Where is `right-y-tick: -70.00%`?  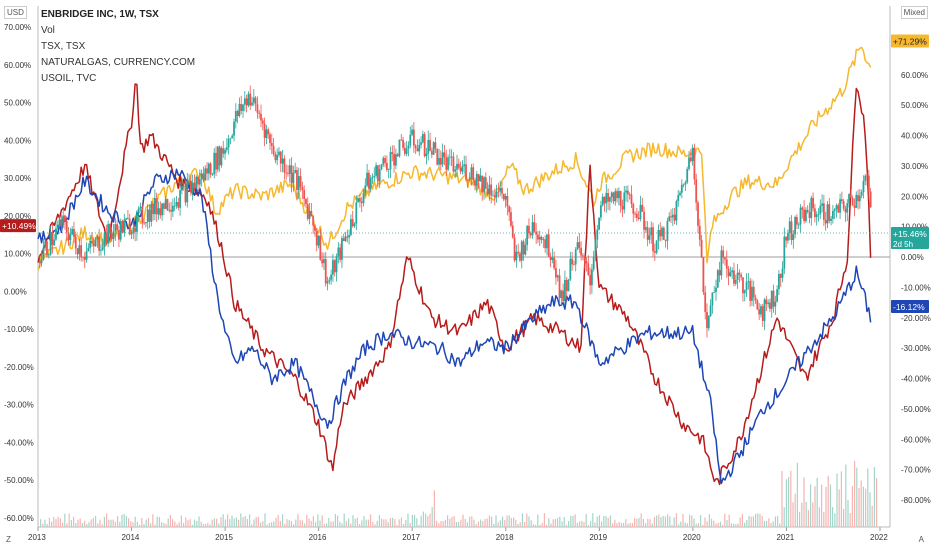 right-y-tick: -70.00% is located at coordinates (916, 470).